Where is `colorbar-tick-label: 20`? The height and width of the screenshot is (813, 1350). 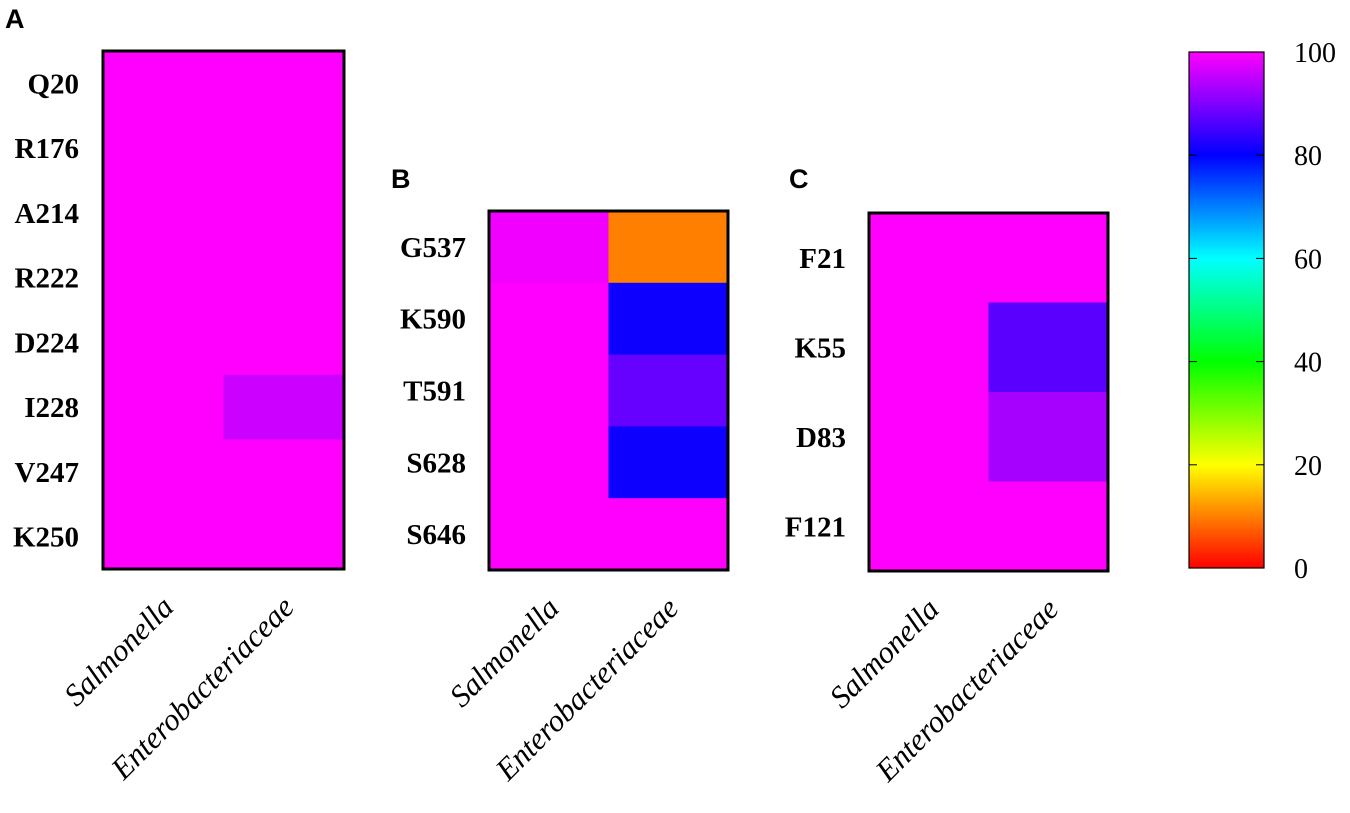
colorbar-tick-label: 20 is located at coordinates (1308, 466).